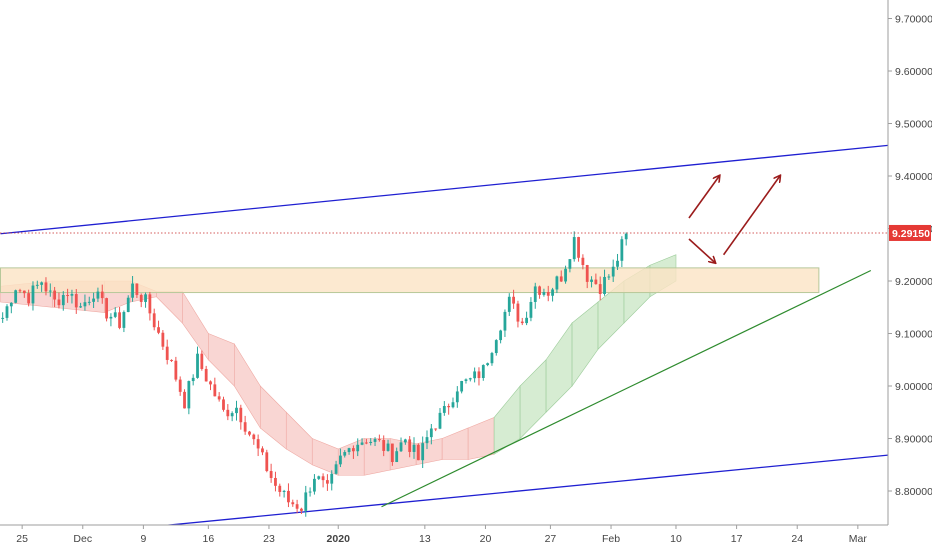  Describe the element at coordinates (858, 539) in the screenshot. I see `x-tick-label: Mar` at that location.